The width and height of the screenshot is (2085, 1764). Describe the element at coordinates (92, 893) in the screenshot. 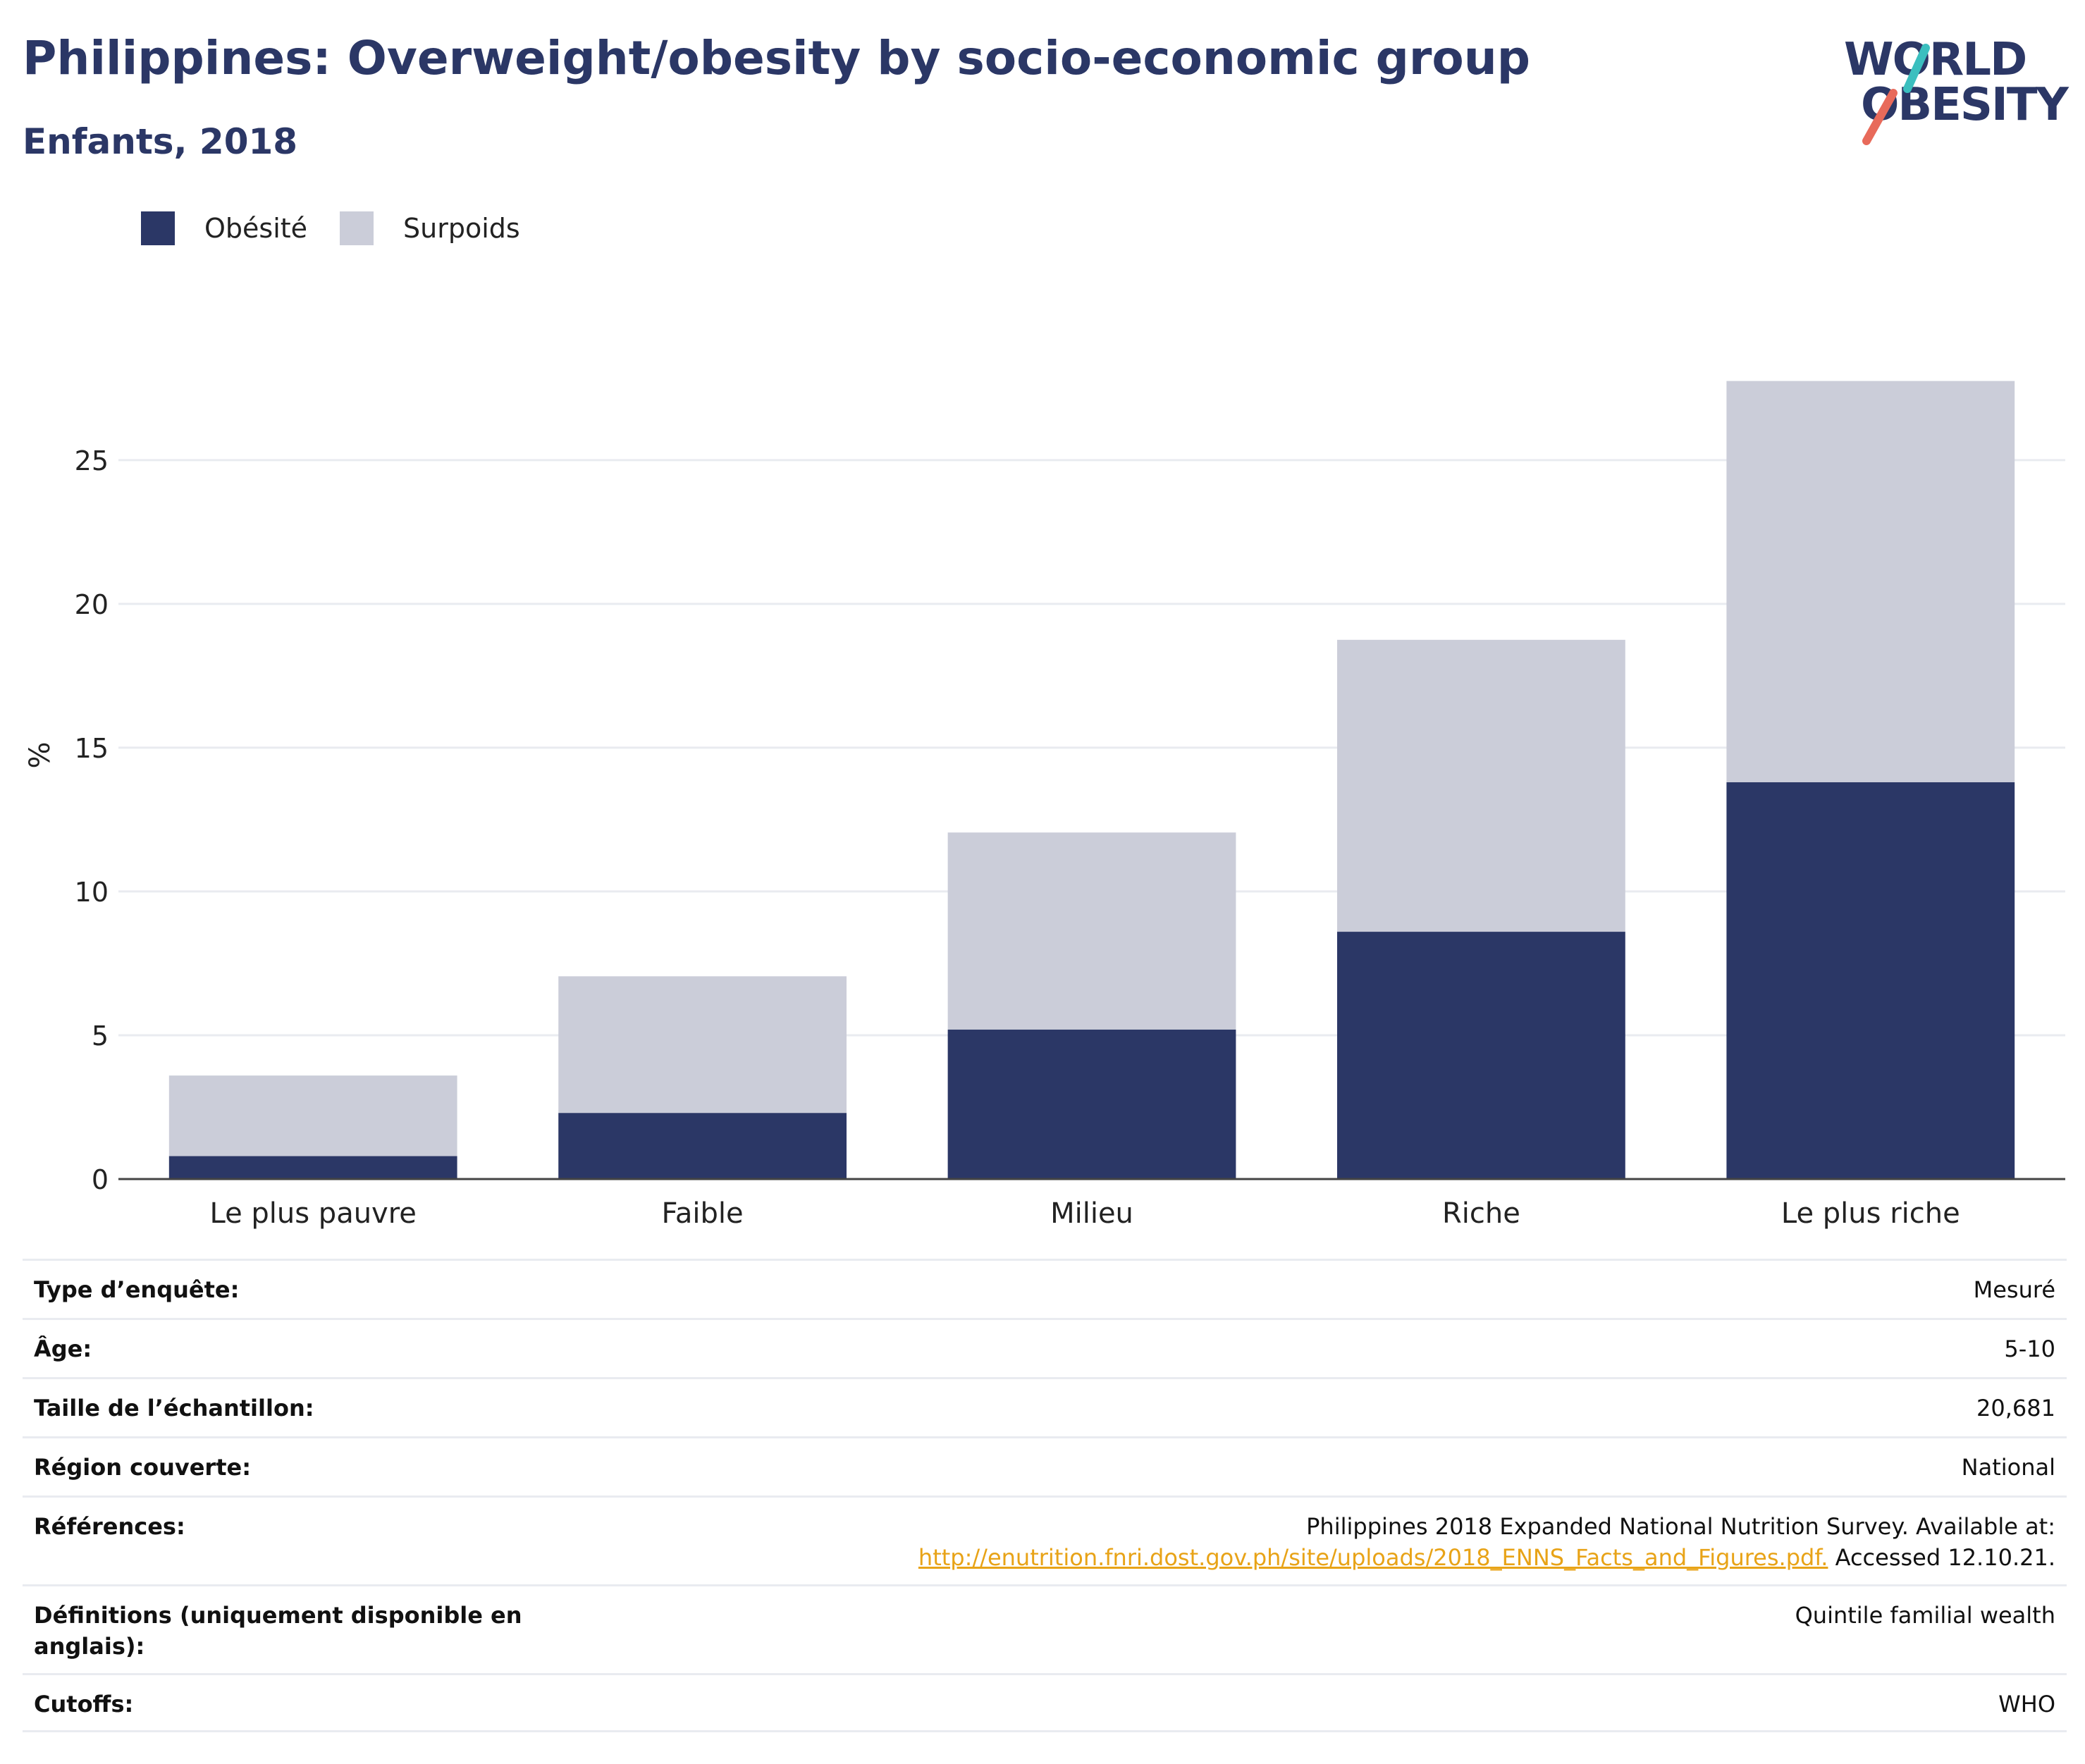

I see `y-tick-label: 10` at that location.